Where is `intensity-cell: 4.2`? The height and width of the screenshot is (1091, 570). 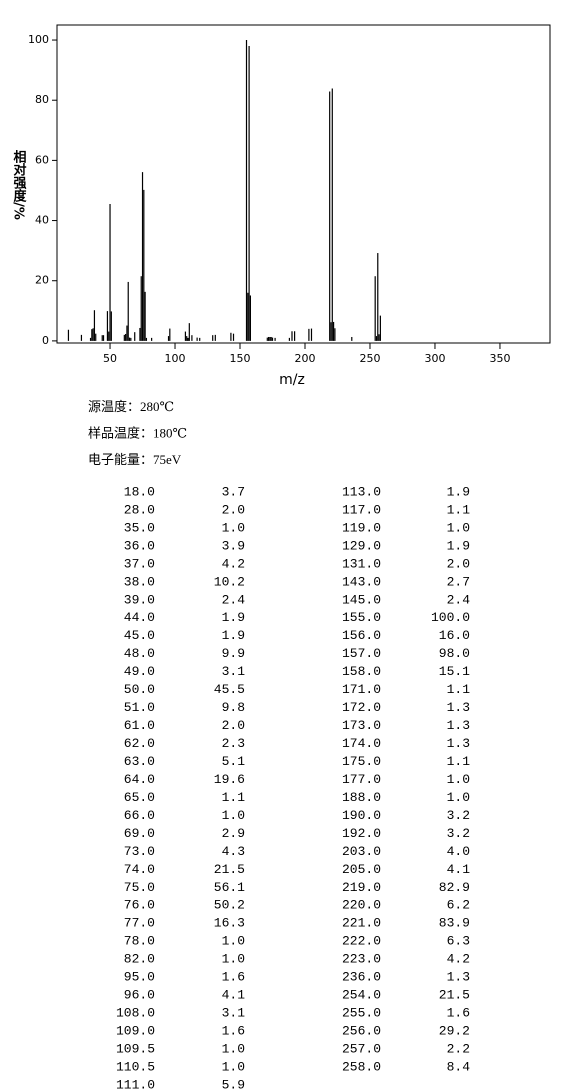 intensity-cell: 4.2 is located at coordinates (458, 959).